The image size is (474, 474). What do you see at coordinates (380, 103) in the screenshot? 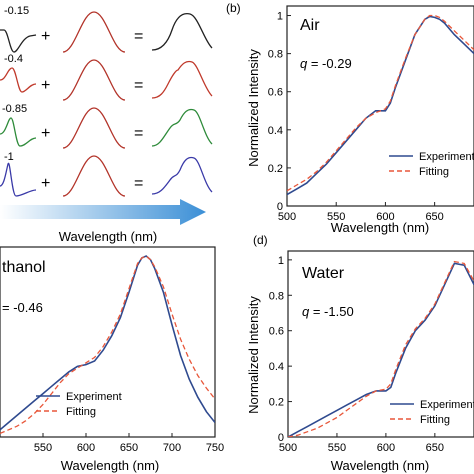
I see `series-line-b-fitting` at bounding box center [380, 103].